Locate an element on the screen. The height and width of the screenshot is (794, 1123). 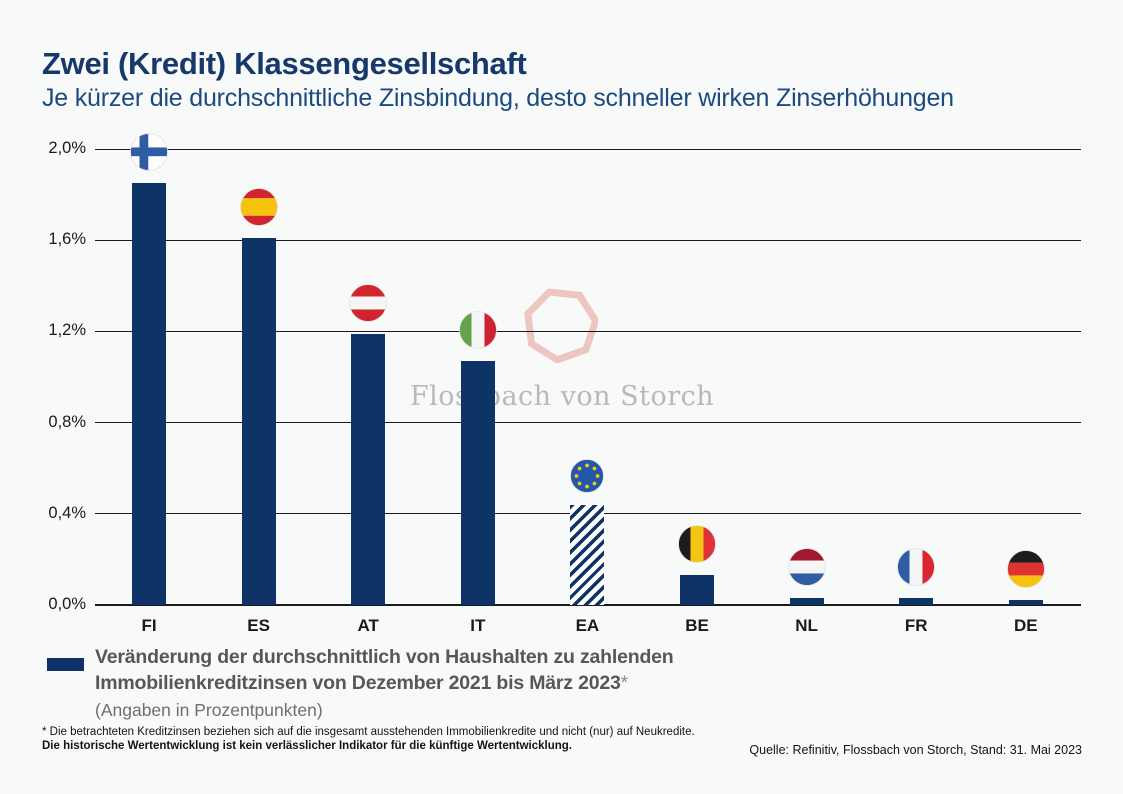
bar-FI is located at coordinates (149, 394).